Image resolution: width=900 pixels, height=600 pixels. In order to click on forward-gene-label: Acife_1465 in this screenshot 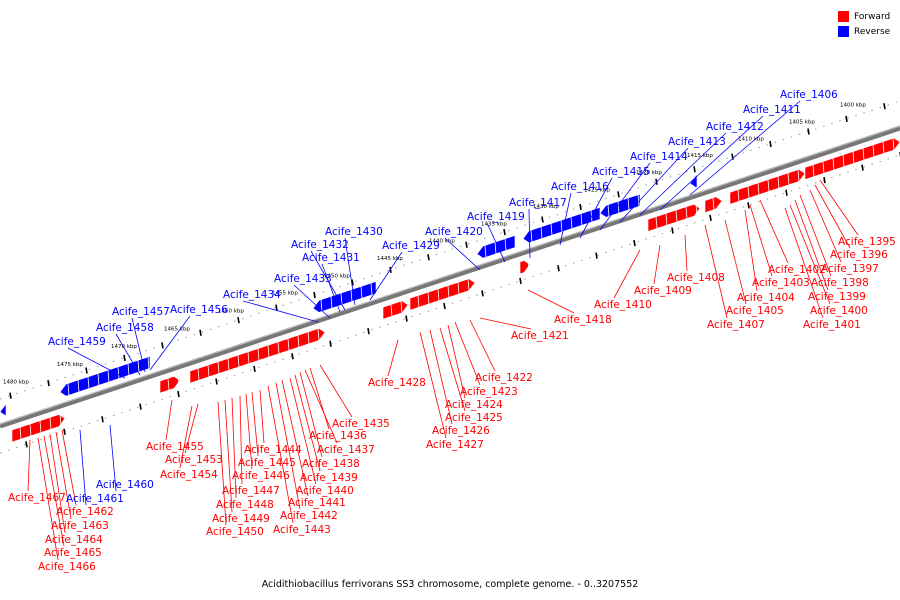, I will do `click(73, 553)`.